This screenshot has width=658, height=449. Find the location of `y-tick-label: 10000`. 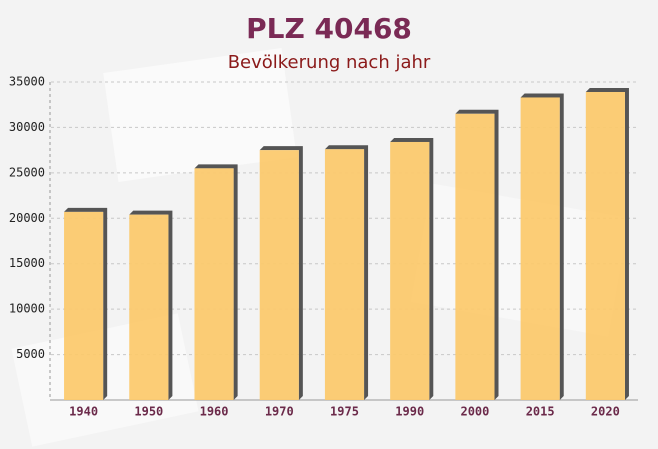

y-tick-label: 10000 is located at coordinates (27, 309).